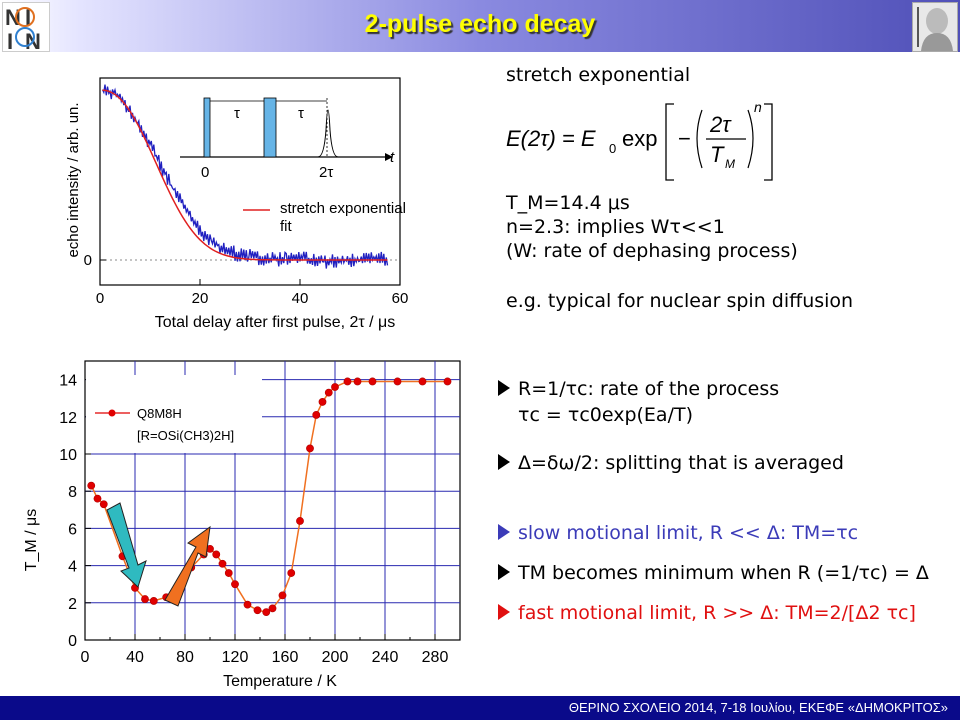 Image resolution: width=960 pixels, height=720 pixels. Describe the element at coordinates (723, 573) in the screenshot. I see `bullet-text: TM becomes minimum when R (=1/τc) = Δ` at that location.